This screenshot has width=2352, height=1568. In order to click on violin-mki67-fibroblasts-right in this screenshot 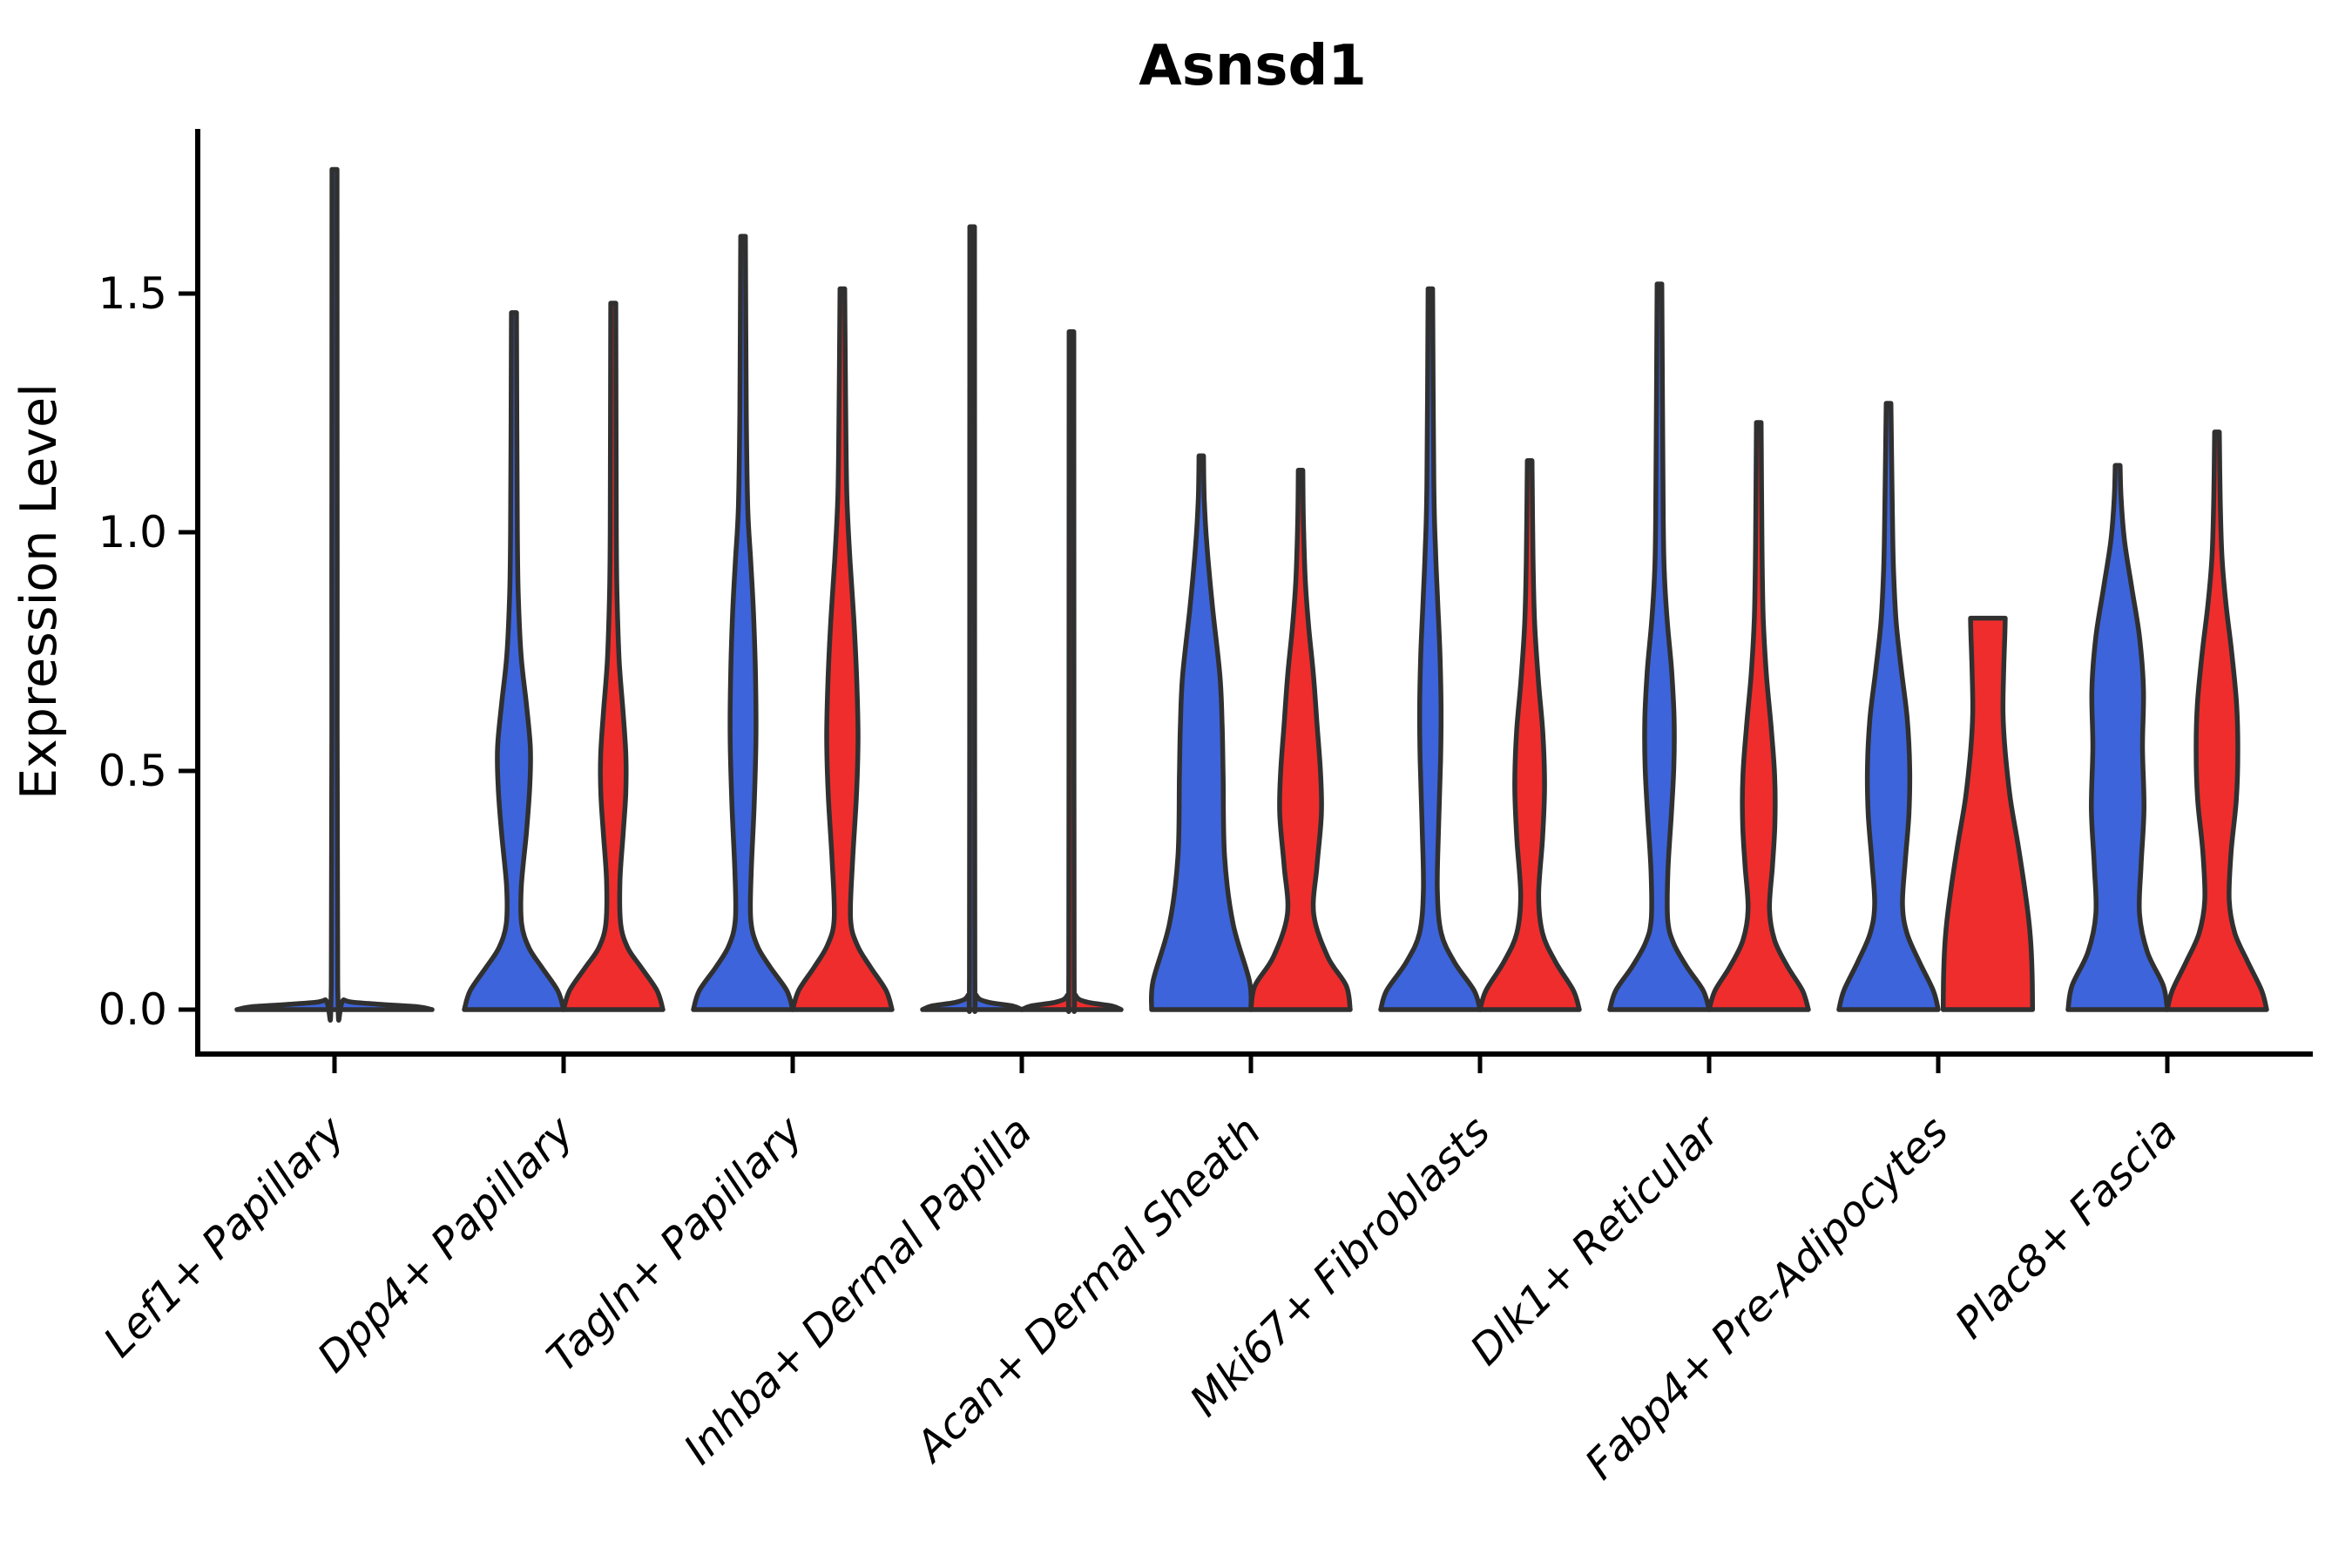, I will do `click(1529, 735)`.